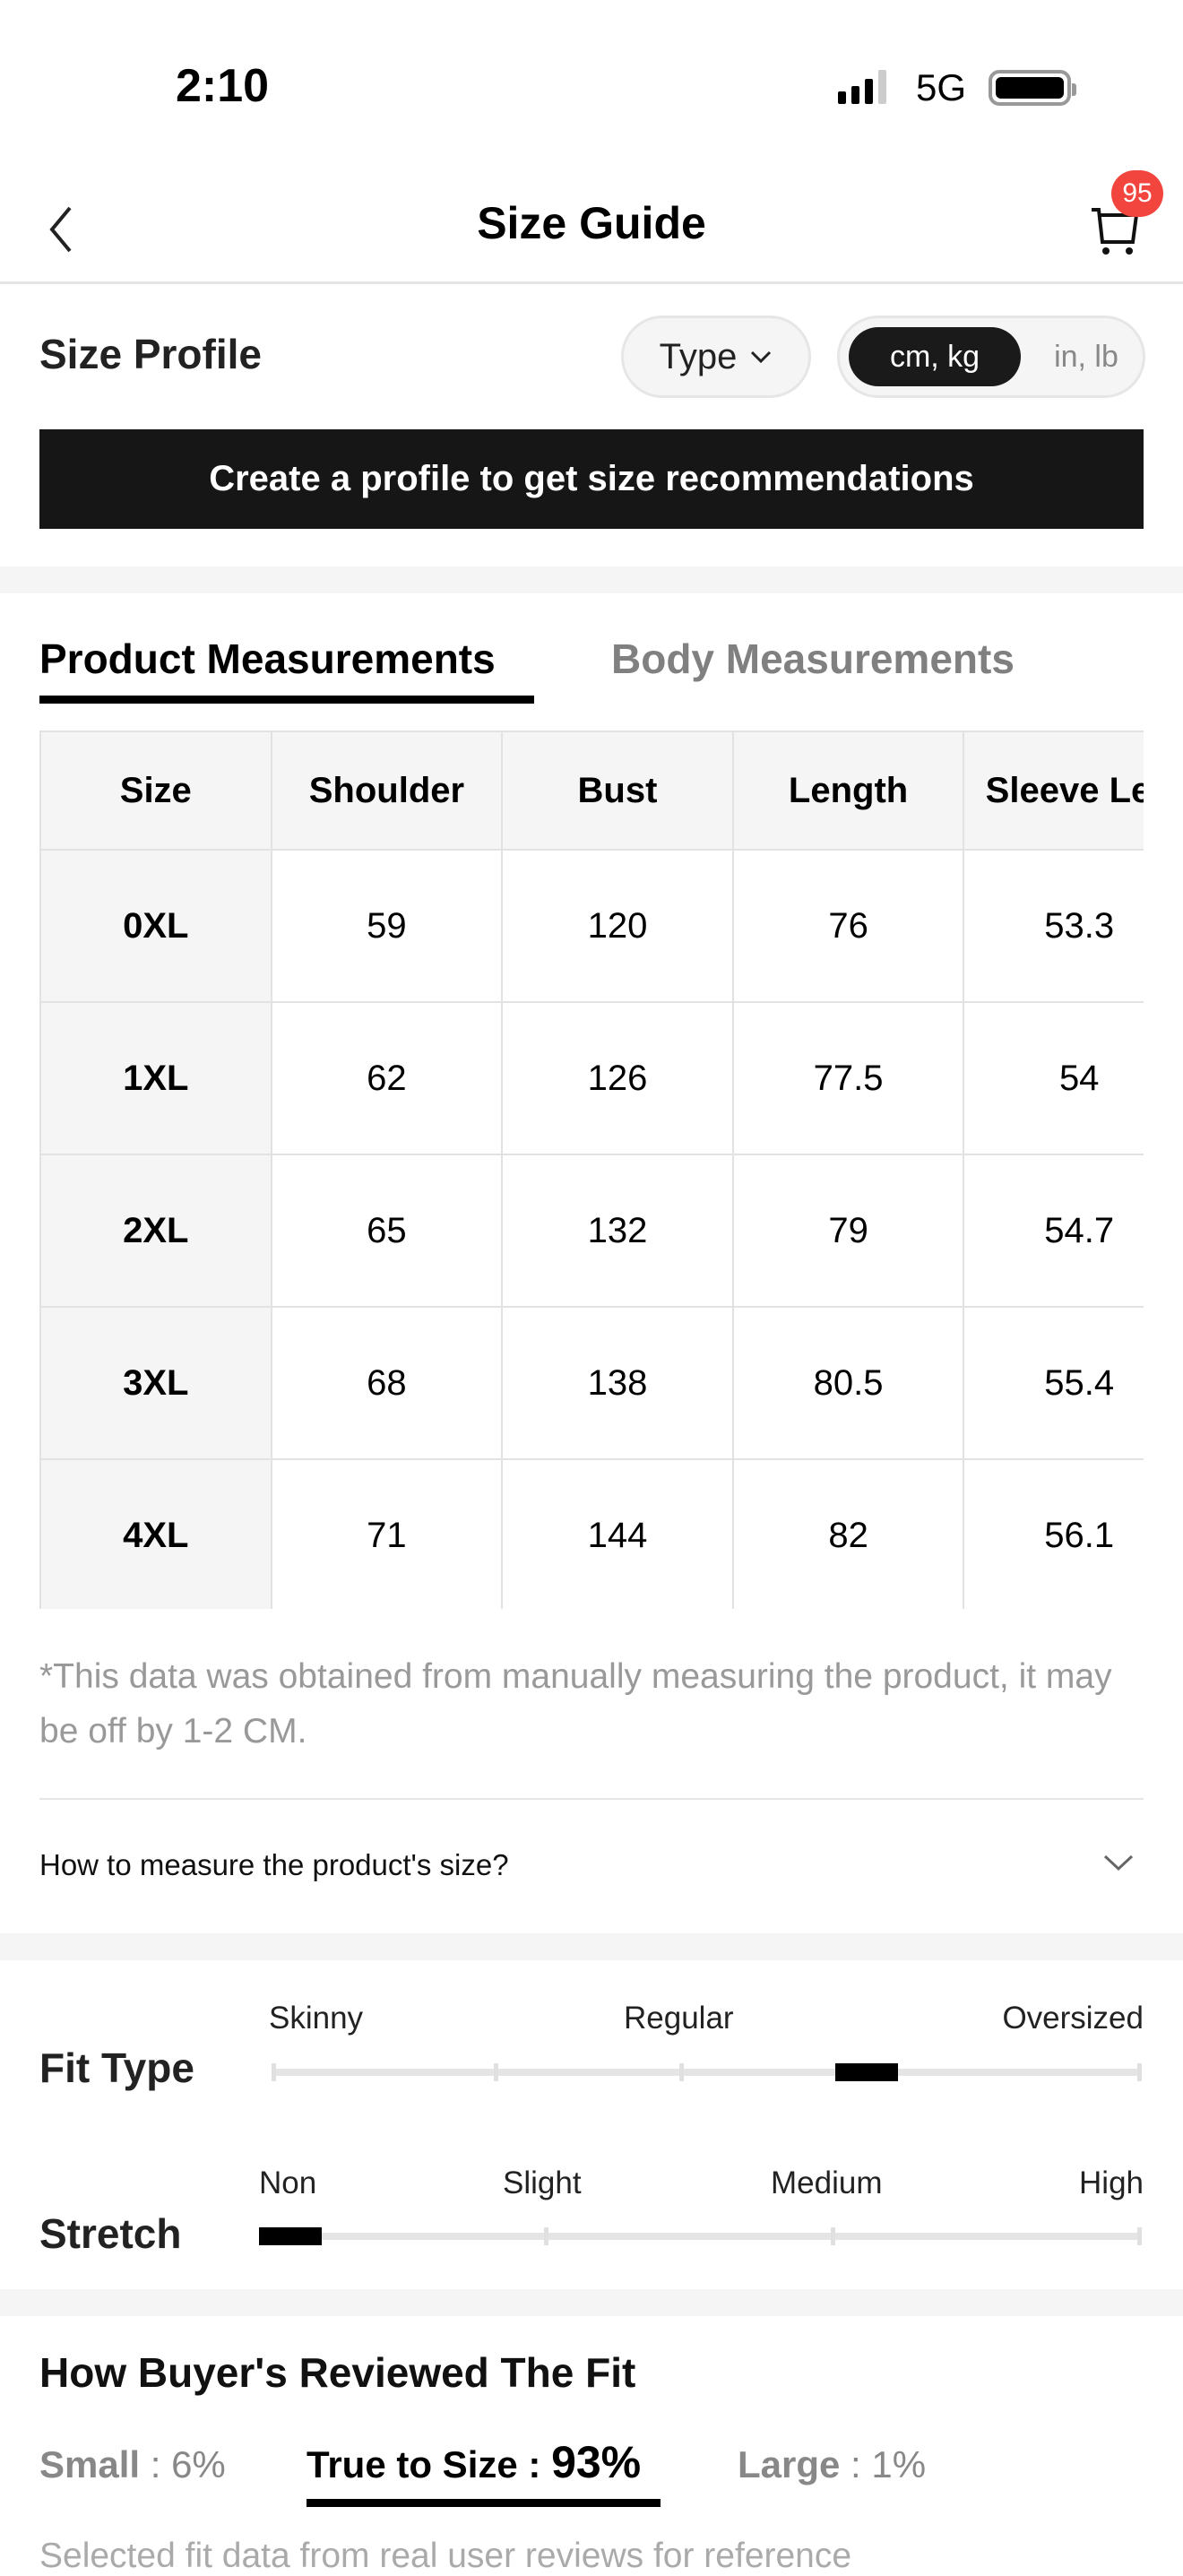 This screenshot has height=2576, width=1183. I want to click on divider, so click(591, 1799).